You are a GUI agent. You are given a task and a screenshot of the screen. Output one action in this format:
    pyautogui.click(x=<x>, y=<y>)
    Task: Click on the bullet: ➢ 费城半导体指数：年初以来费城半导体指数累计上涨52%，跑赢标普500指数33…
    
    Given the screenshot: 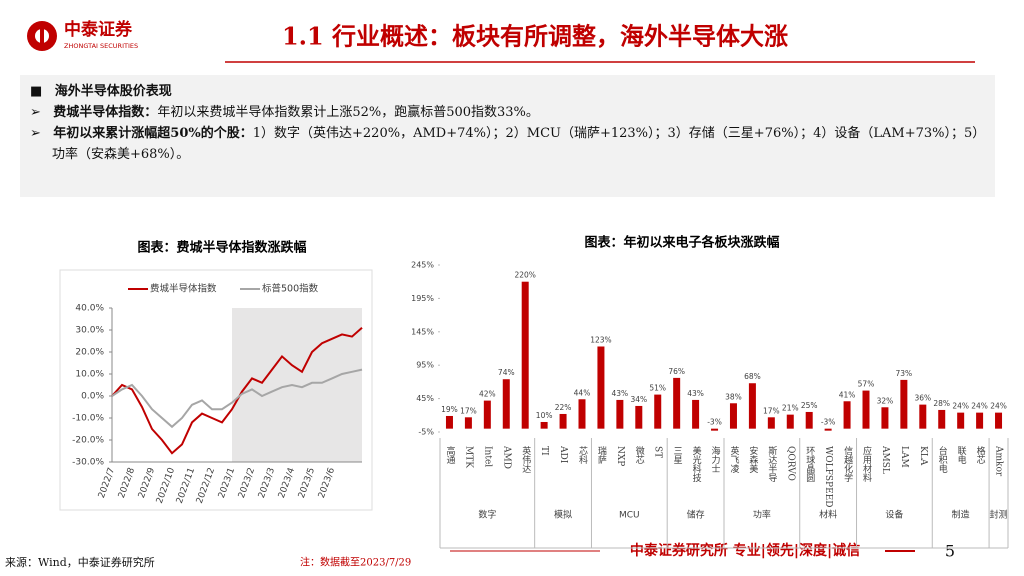 What is the action you would take?
    pyautogui.click(x=284, y=112)
    